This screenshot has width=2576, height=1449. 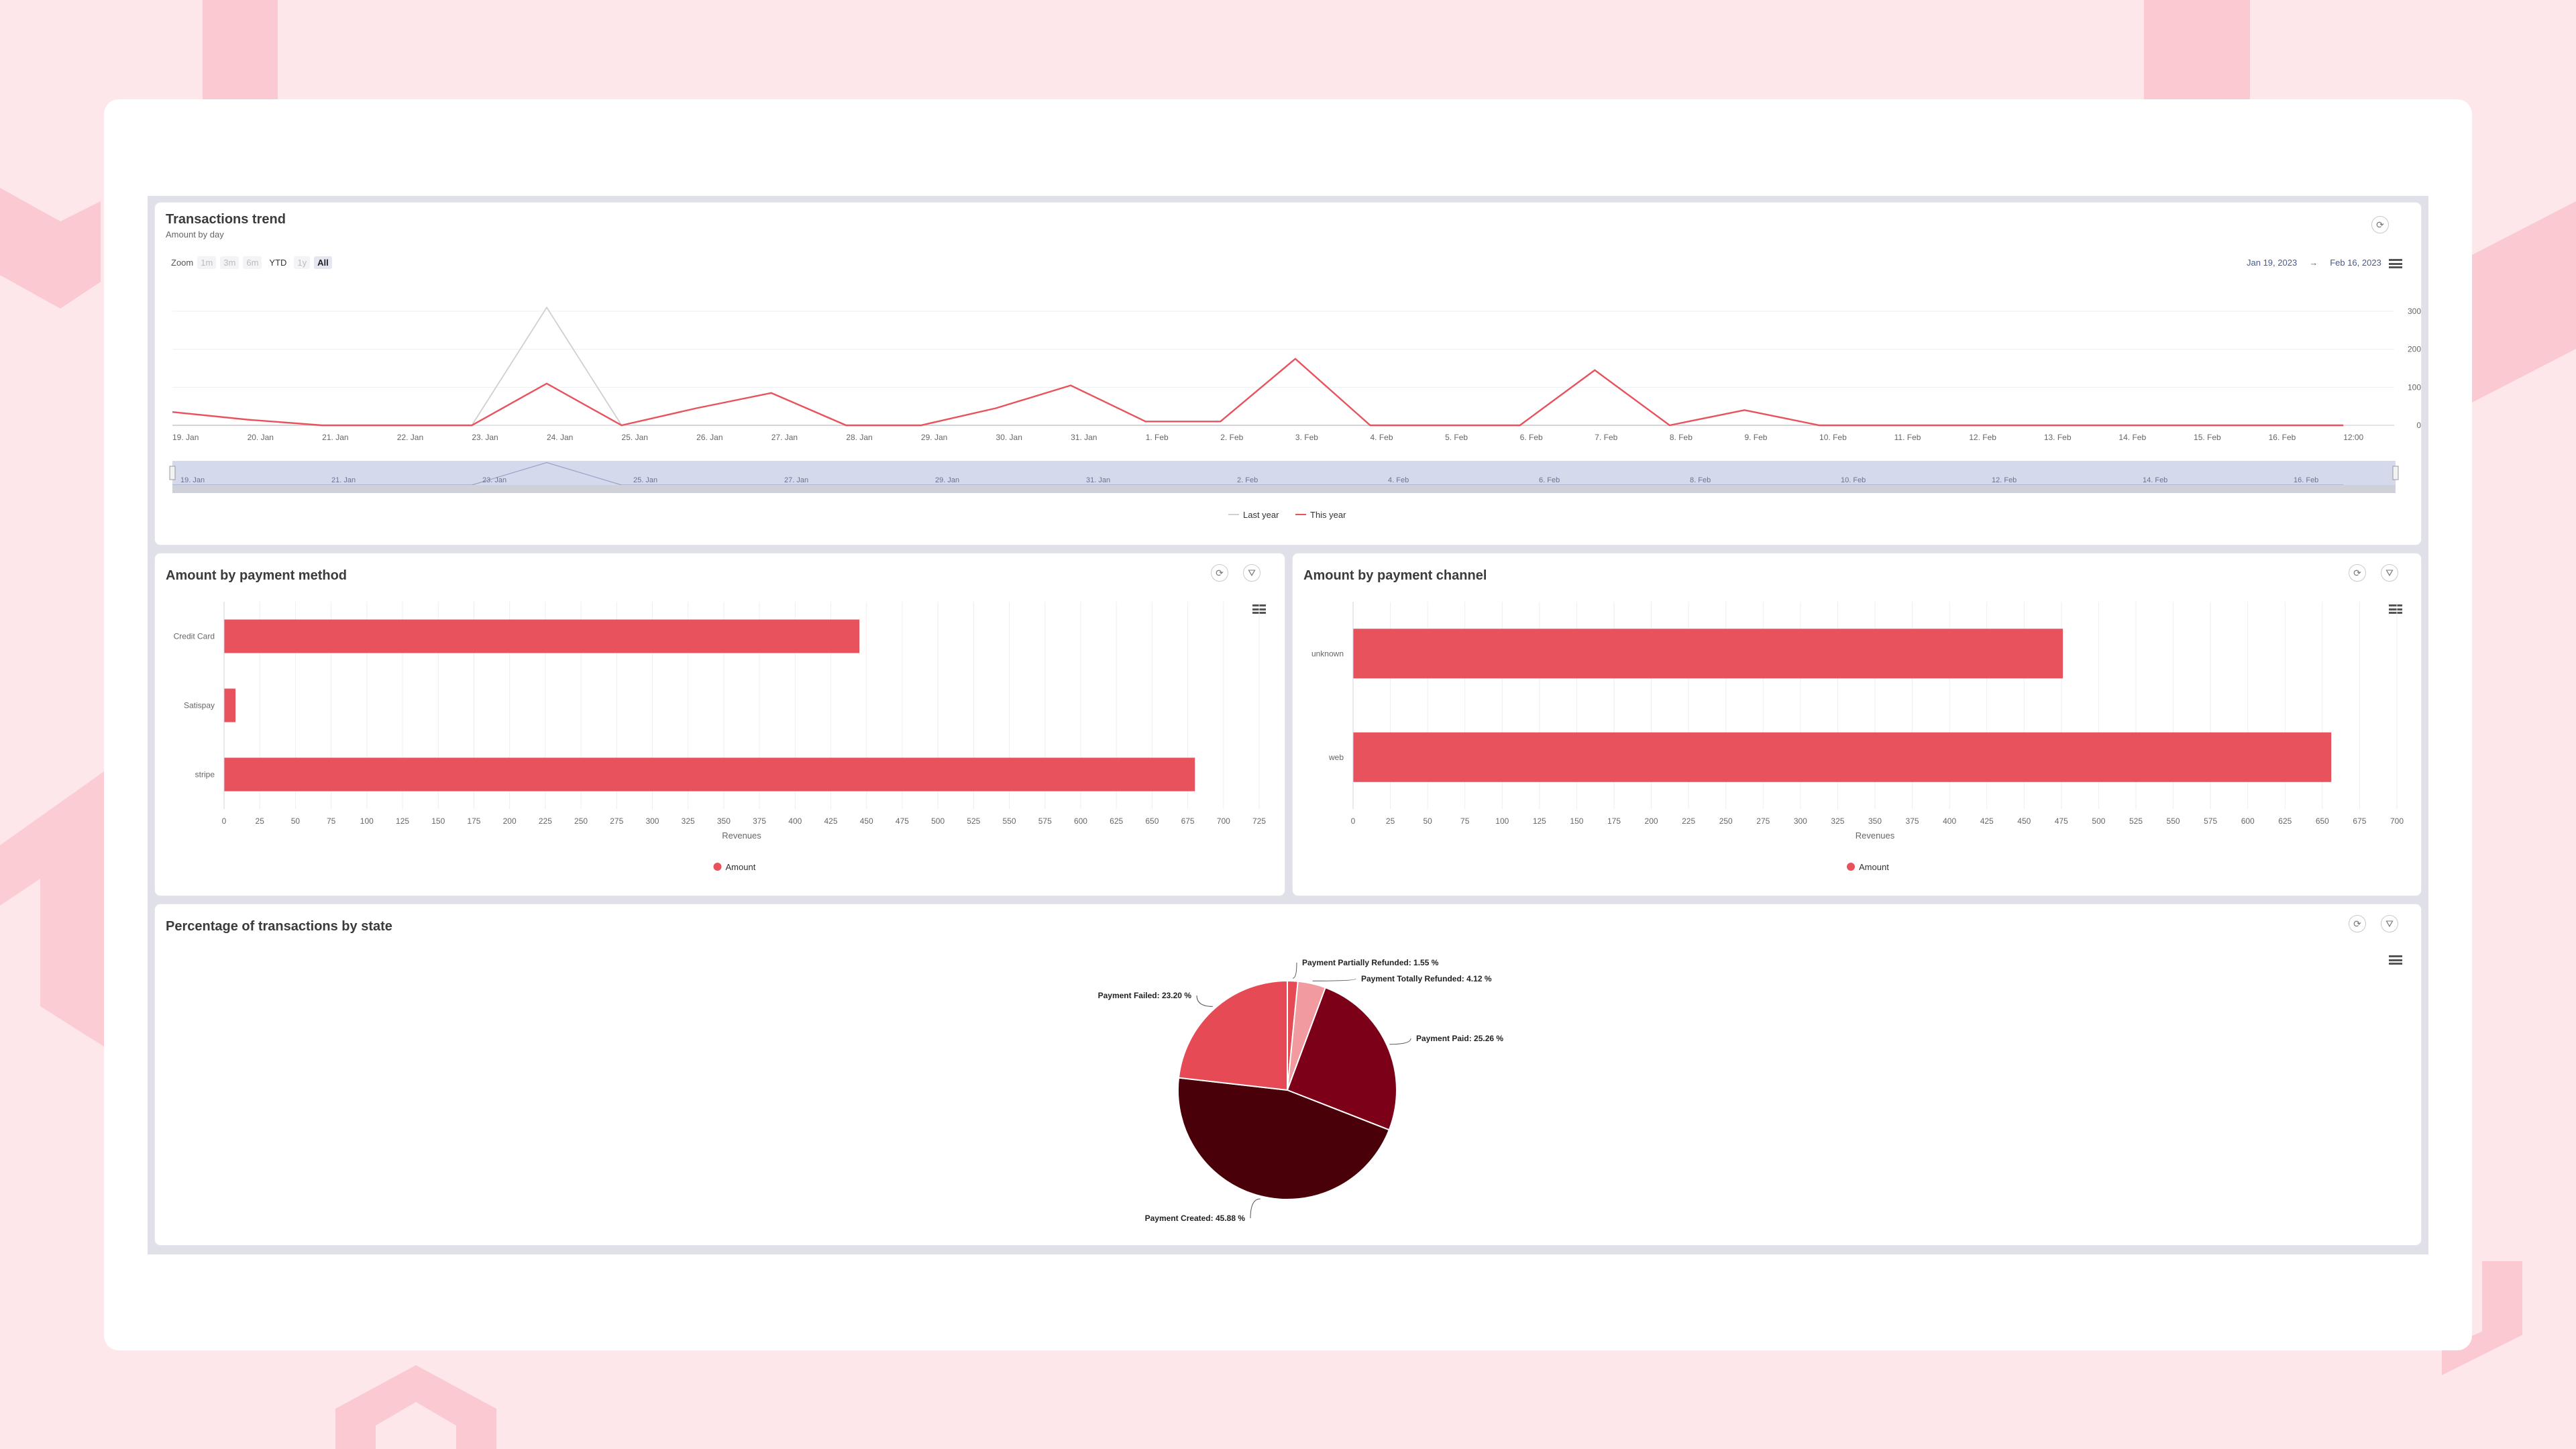 I want to click on x-tick-label: 625, so click(x=2285, y=821).